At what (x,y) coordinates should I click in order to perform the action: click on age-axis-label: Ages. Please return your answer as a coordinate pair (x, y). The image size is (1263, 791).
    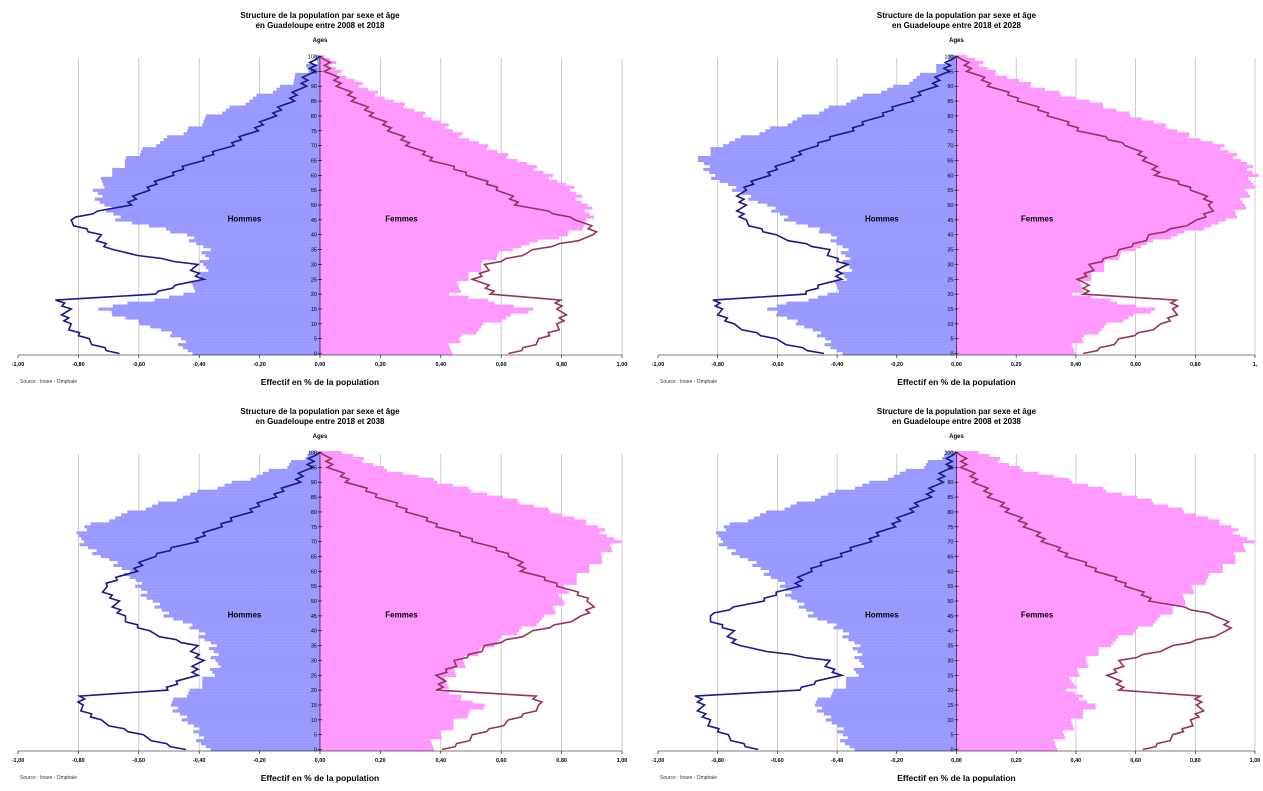
    Looking at the image, I should click on (320, 437).